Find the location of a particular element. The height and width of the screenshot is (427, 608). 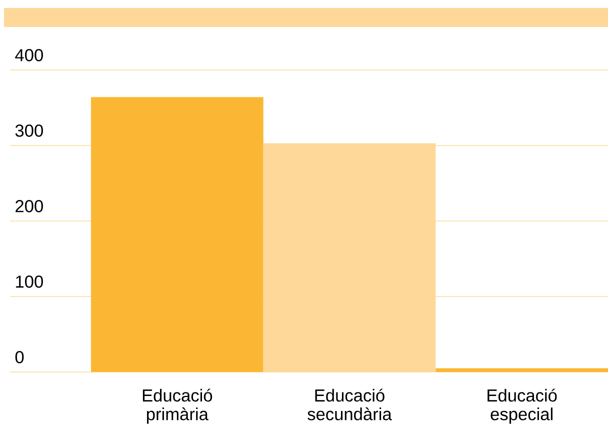

y-tick-label: 0 is located at coordinates (19, 357).